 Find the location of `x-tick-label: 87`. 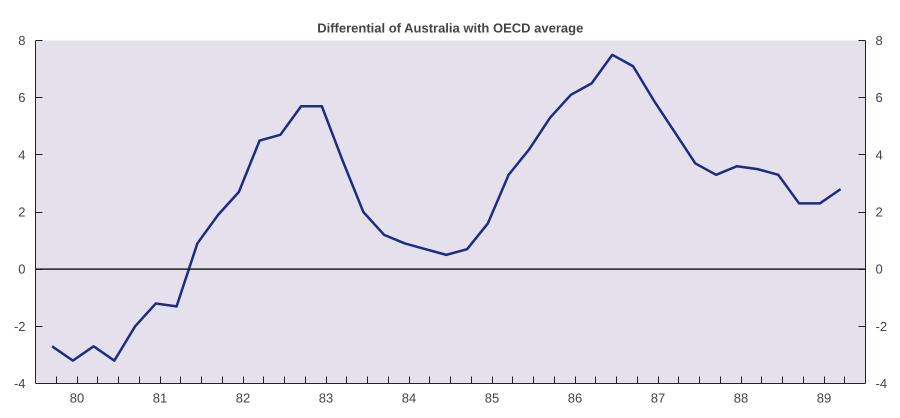

x-tick-label: 87 is located at coordinates (658, 398).